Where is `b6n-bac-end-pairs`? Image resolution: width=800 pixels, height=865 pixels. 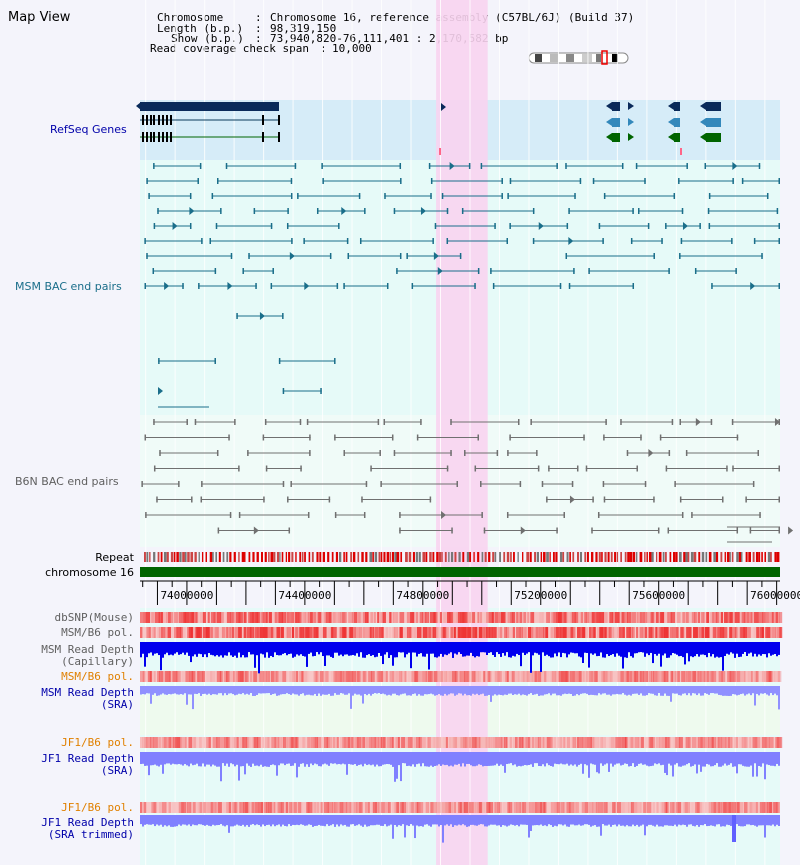
b6n-bac-end-pairs is located at coordinates (467, 480).